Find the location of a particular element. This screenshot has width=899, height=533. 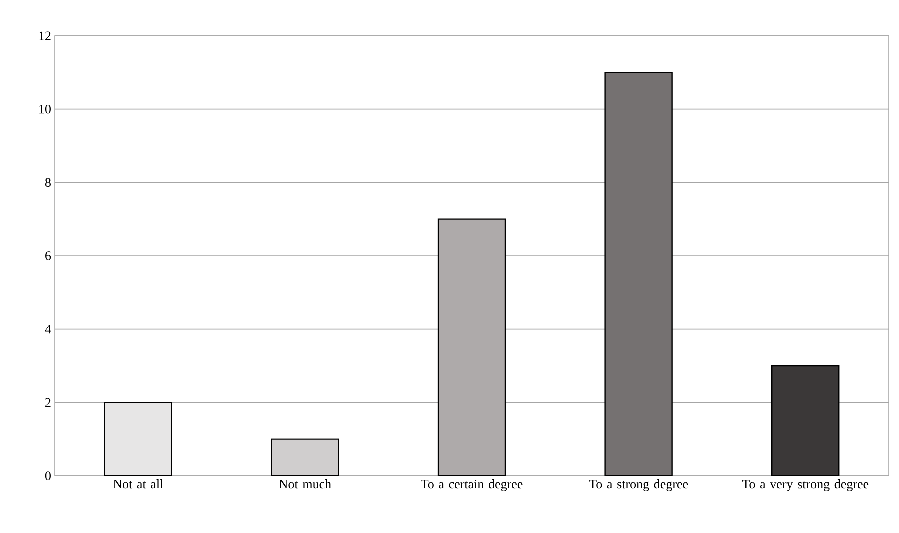

x-tick-label: To a certain degree is located at coordinates (472, 486).